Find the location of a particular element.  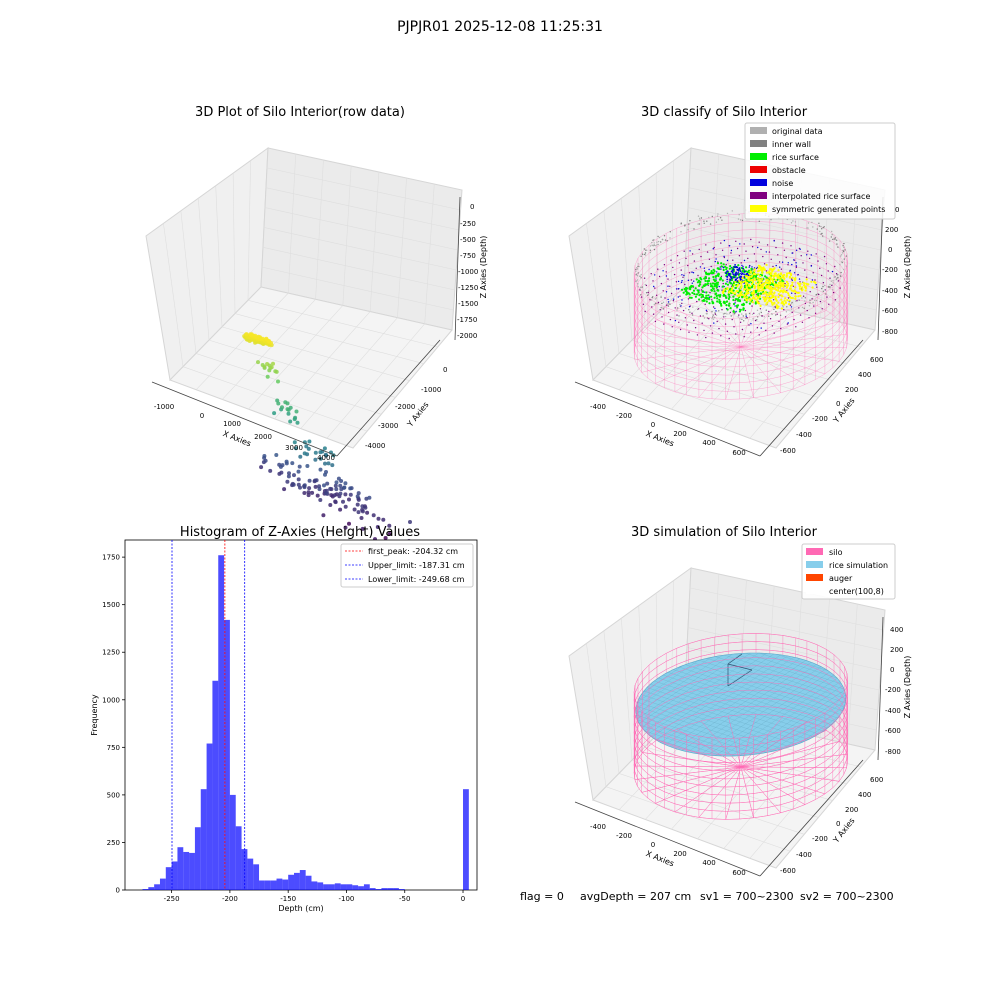

raw-x-axis-label: X Axies is located at coordinates (237, 438).